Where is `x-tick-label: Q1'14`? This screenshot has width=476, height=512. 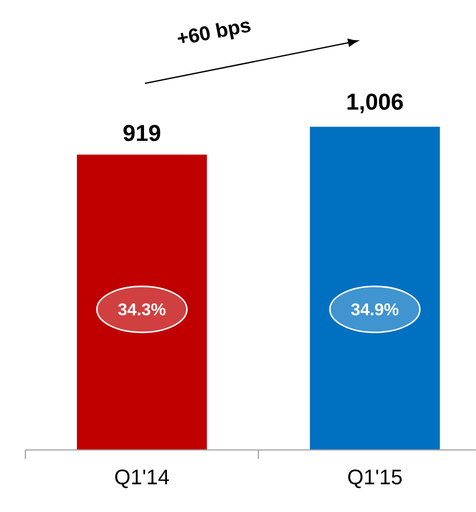
x-tick-label: Q1'14 is located at coordinates (142, 479).